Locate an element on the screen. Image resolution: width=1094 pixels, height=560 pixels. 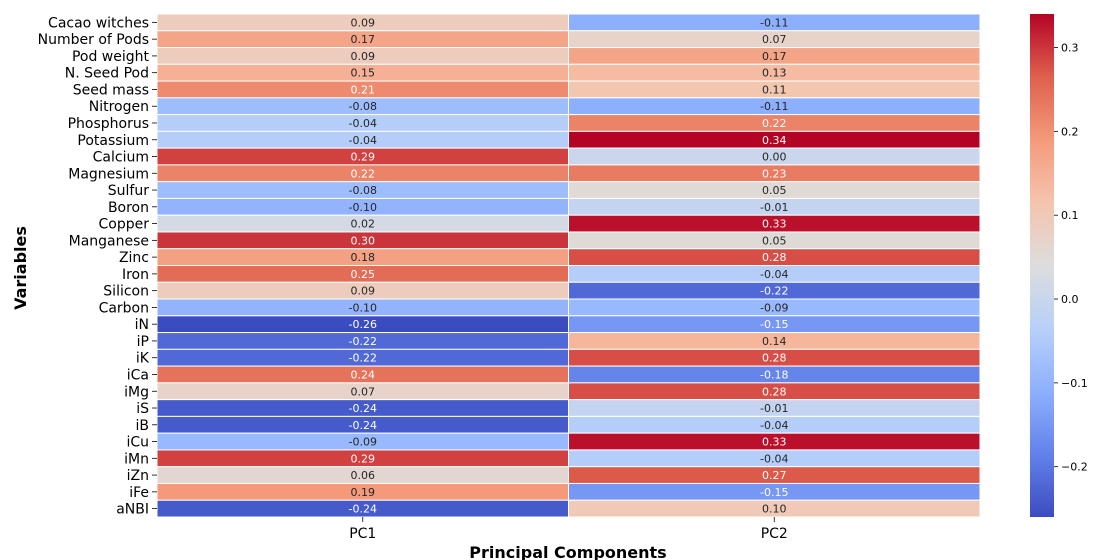
cell-value-label: 0.10 is located at coordinates (774, 509).